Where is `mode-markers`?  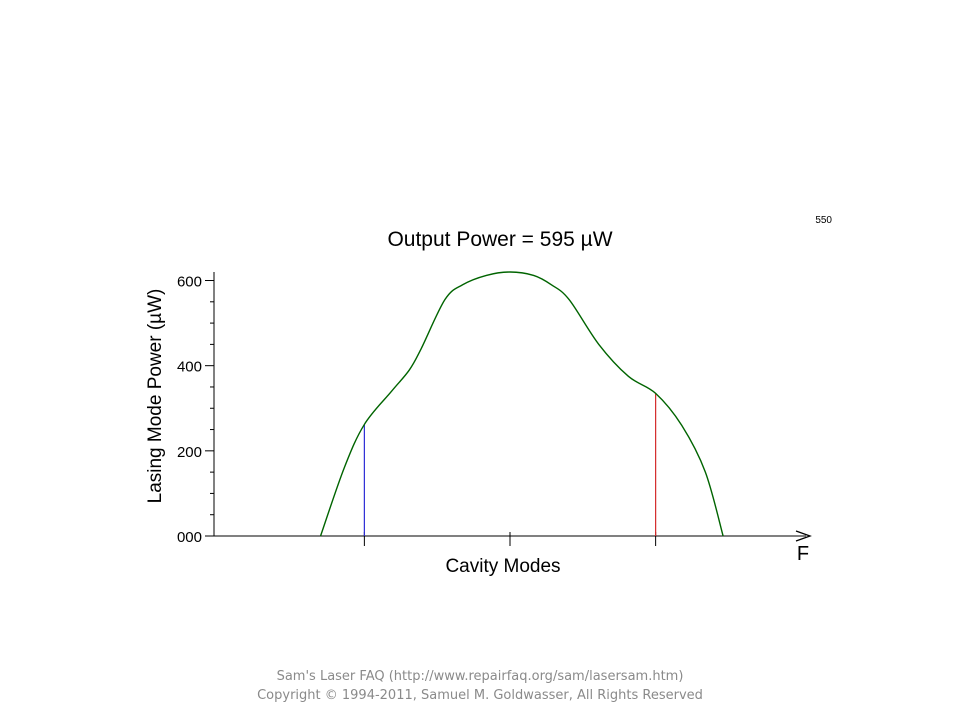
mode-markers is located at coordinates (510, 464).